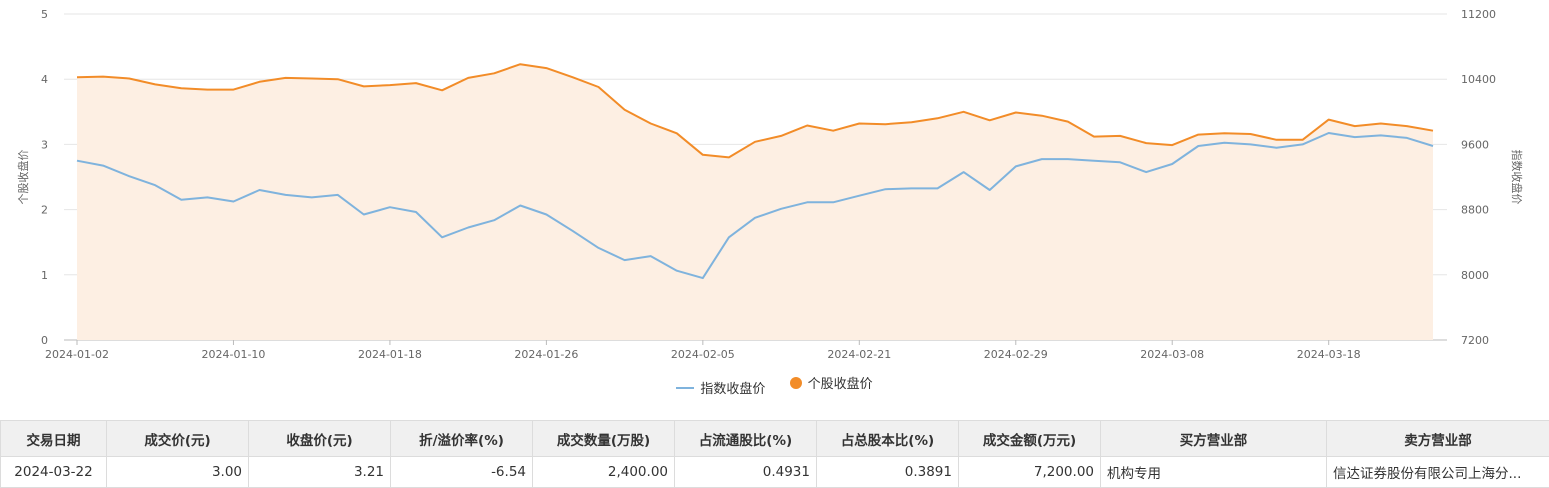 The width and height of the screenshot is (1549, 488). What do you see at coordinates (23, 177) in the screenshot?
I see `y-left-axis-title: 个股收盘价` at bounding box center [23, 177].